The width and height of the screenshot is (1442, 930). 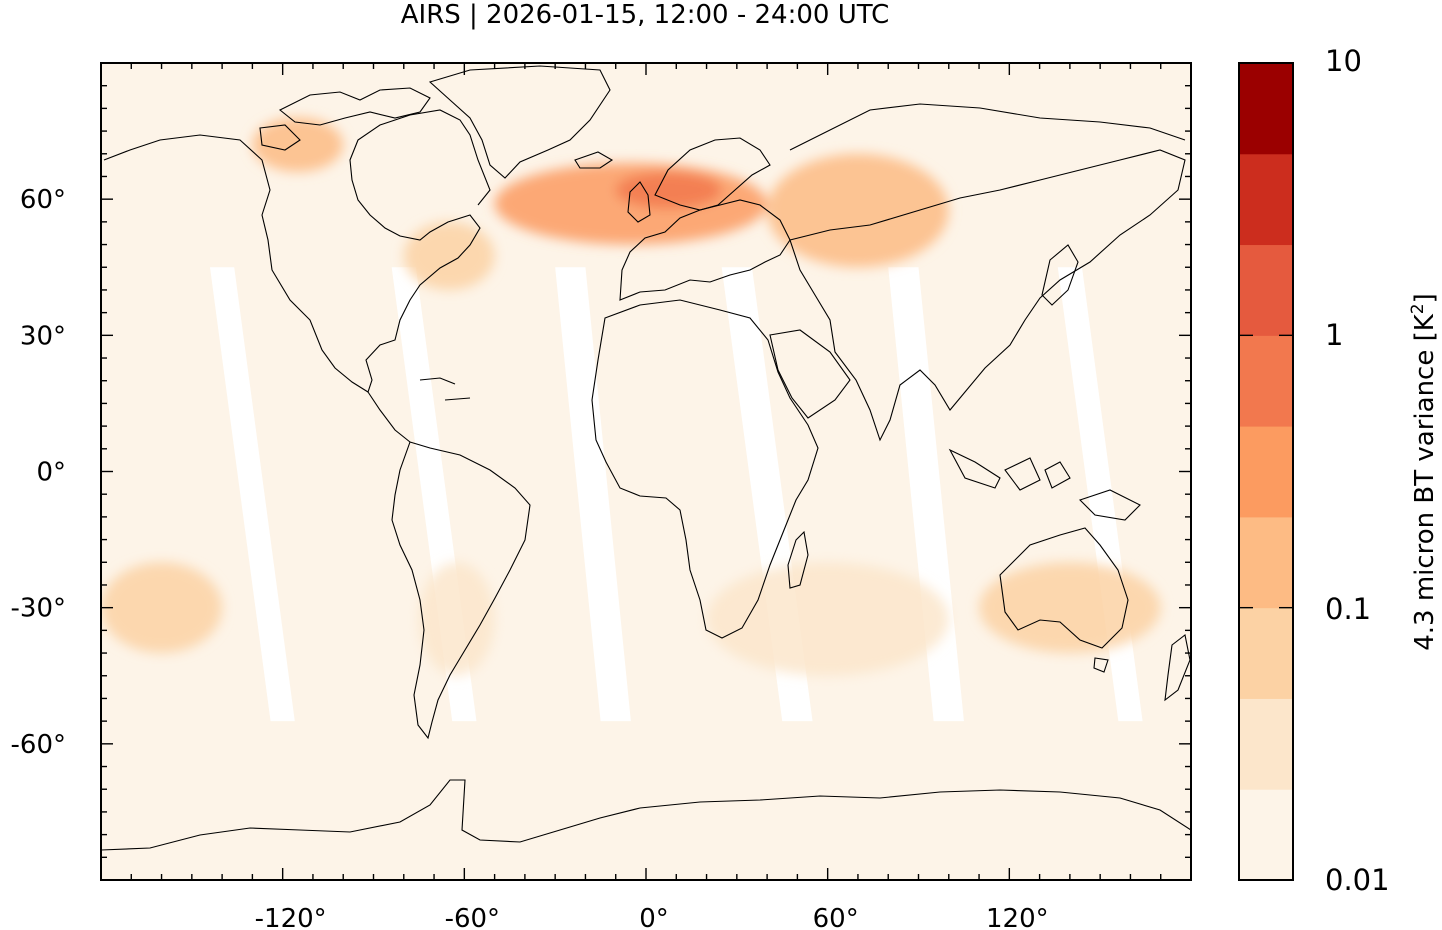 What do you see at coordinates (594, 160) in the screenshot?
I see `coastline-iceland` at bounding box center [594, 160].